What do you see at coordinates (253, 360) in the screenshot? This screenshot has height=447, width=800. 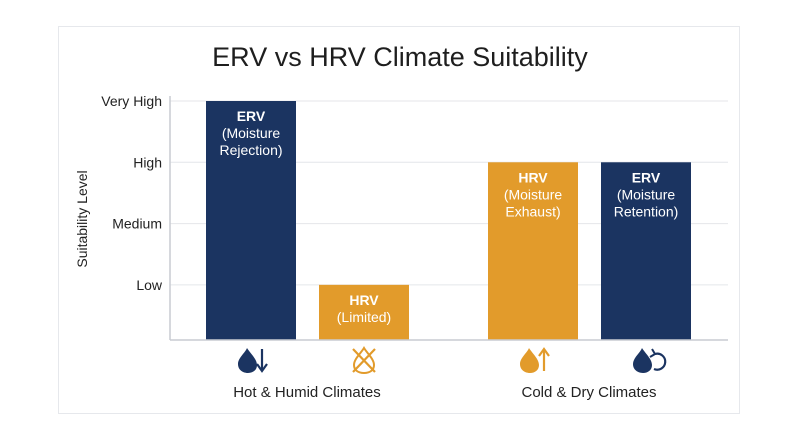 I see `water-drop-down-arrow-icon` at bounding box center [253, 360].